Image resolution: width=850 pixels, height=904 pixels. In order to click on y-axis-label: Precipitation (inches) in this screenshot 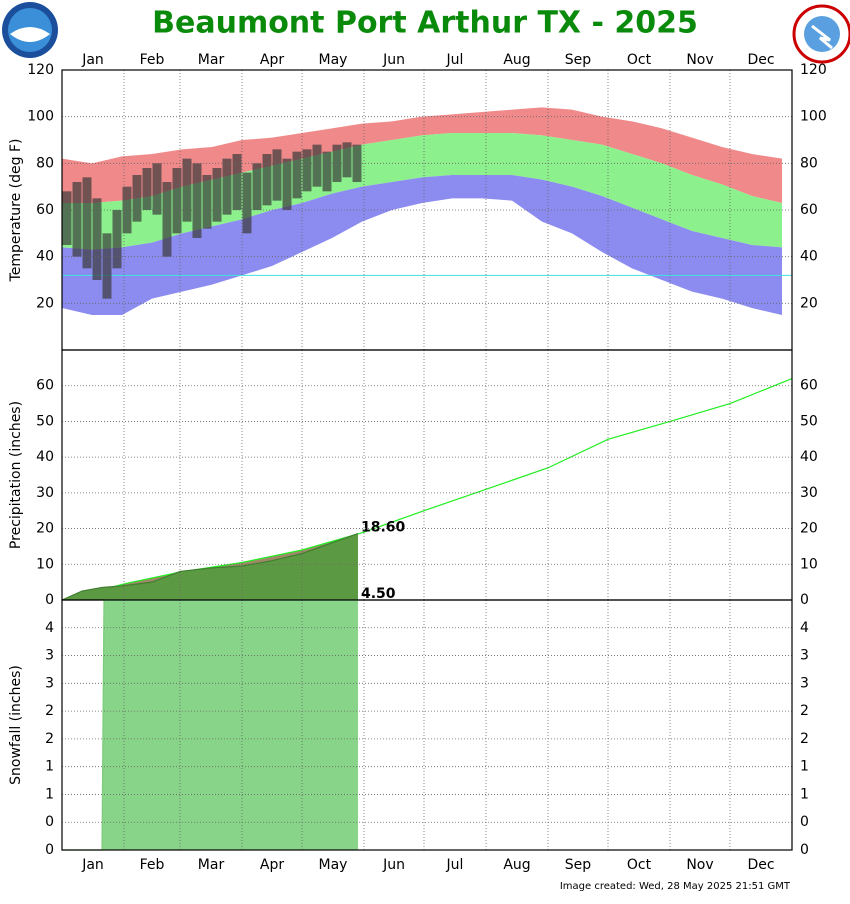, I will do `click(16, 475)`.